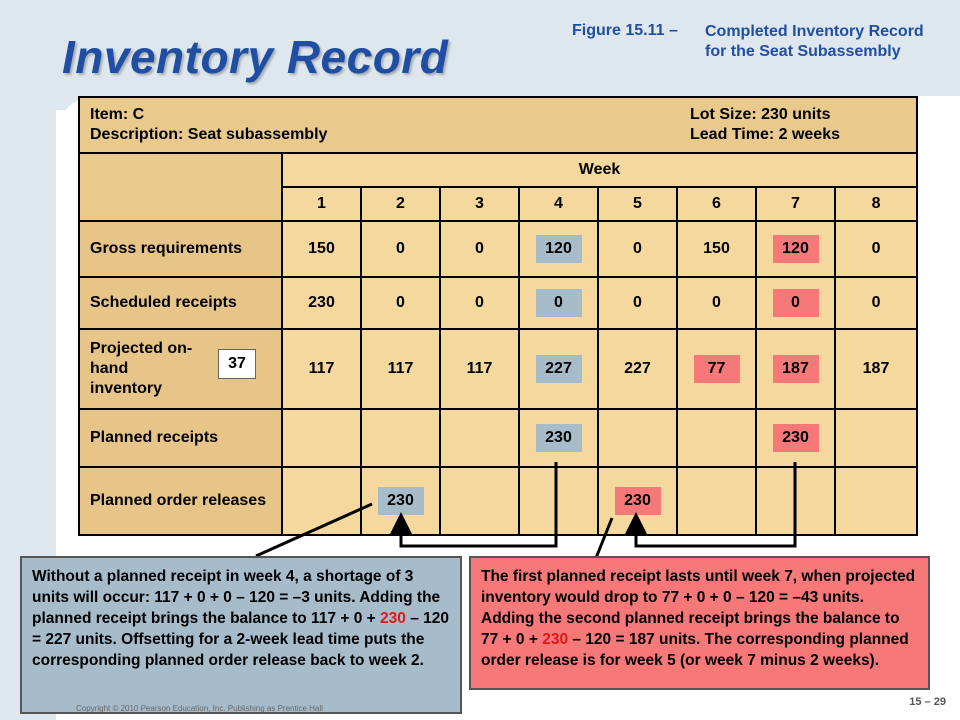 This screenshot has height=720, width=960. I want to click on scheduled-cell: 230, so click(321, 303).